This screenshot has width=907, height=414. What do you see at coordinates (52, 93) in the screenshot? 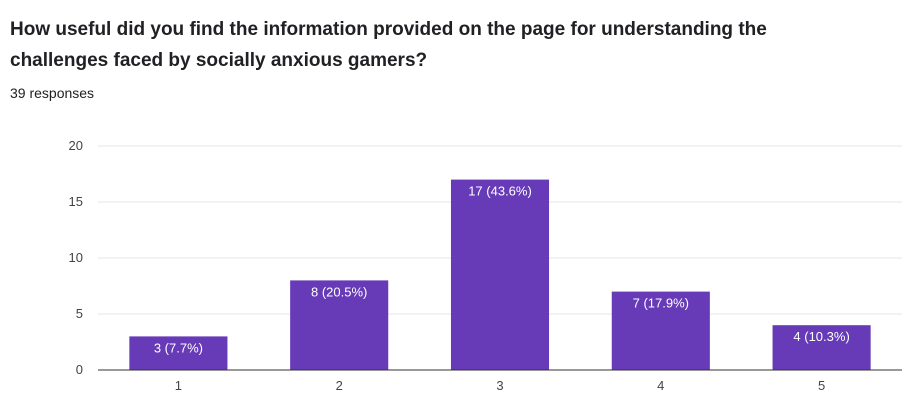
I see `response-count: 39 responses` at bounding box center [52, 93].